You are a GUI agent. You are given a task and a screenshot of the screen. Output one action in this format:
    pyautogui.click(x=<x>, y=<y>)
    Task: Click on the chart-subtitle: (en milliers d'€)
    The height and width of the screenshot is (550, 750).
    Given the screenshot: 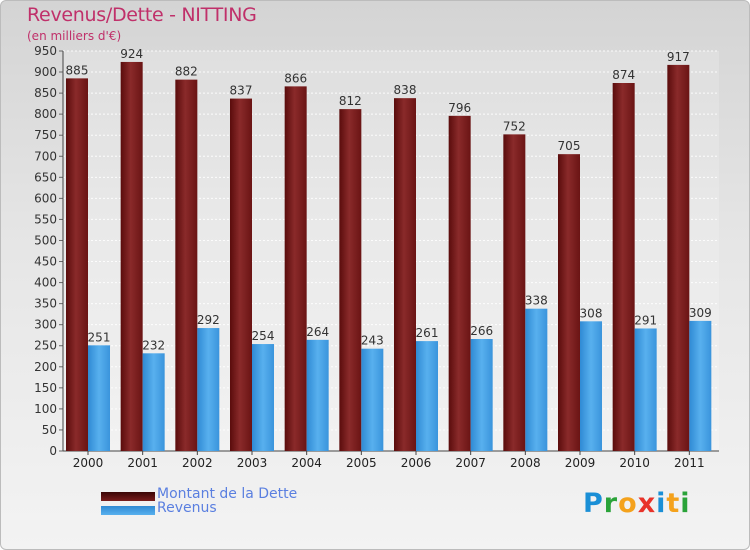 What is the action you would take?
    pyautogui.click(x=74, y=36)
    